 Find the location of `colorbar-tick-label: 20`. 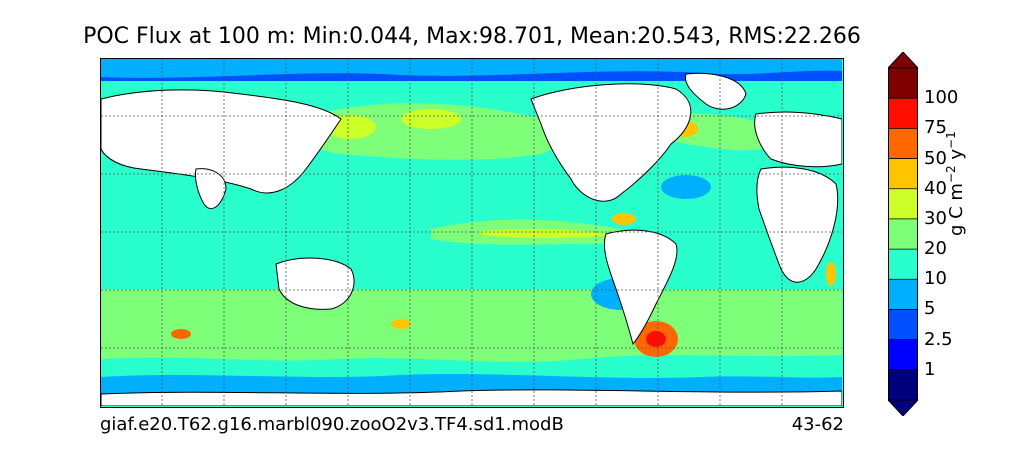

colorbar-tick-label: 20 is located at coordinates (935, 249).